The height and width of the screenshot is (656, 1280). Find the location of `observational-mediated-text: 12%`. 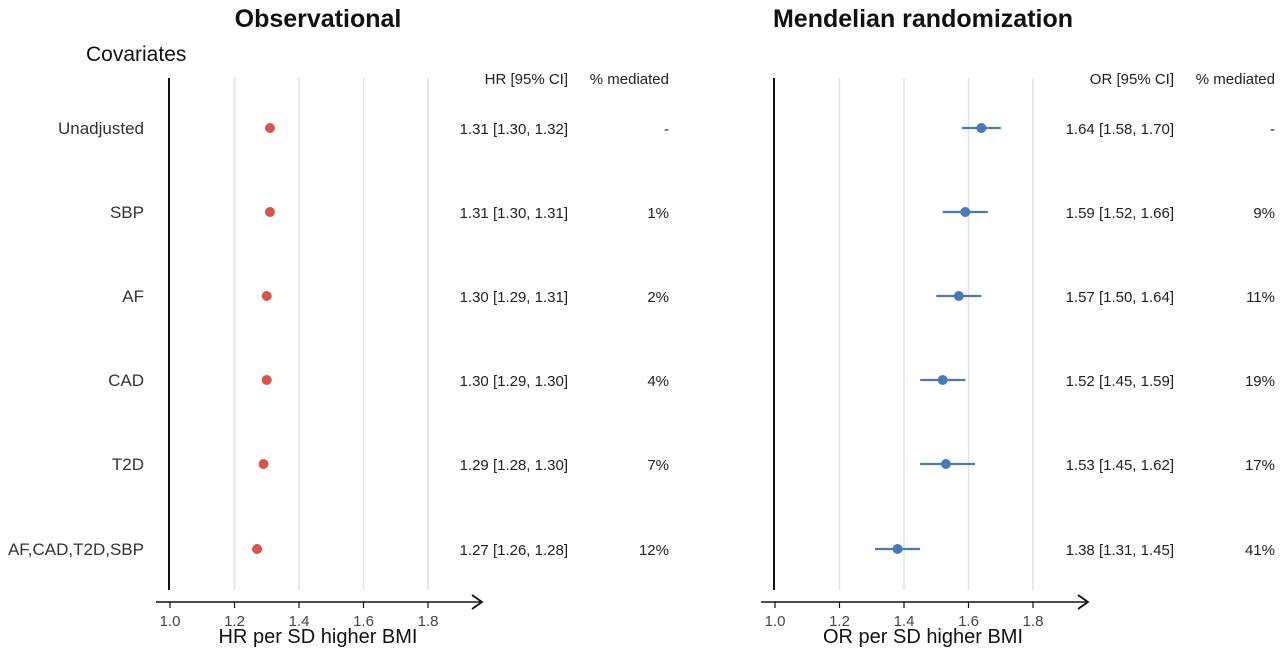

observational-mediated-text: 12% is located at coordinates (654, 550).